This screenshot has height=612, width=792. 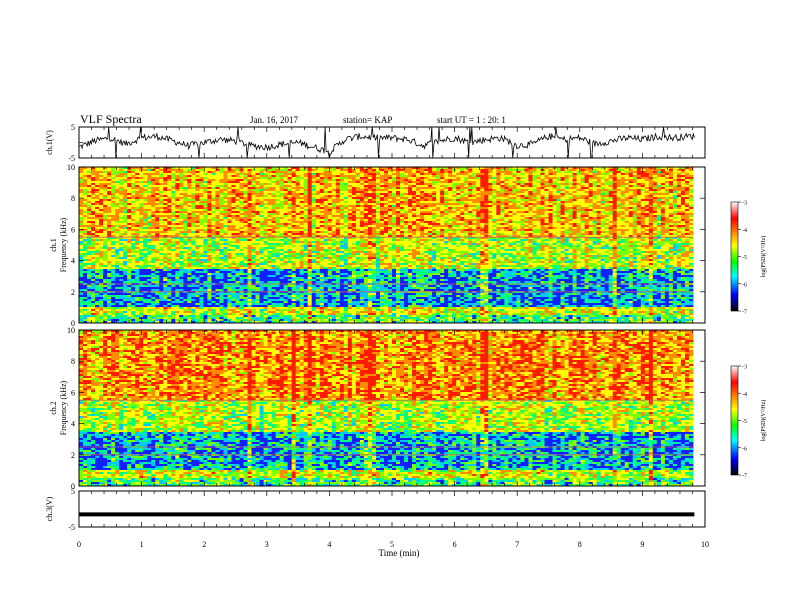 What do you see at coordinates (455, 544) in the screenshot?
I see `x-tick-label: 6` at bounding box center [455, 544].